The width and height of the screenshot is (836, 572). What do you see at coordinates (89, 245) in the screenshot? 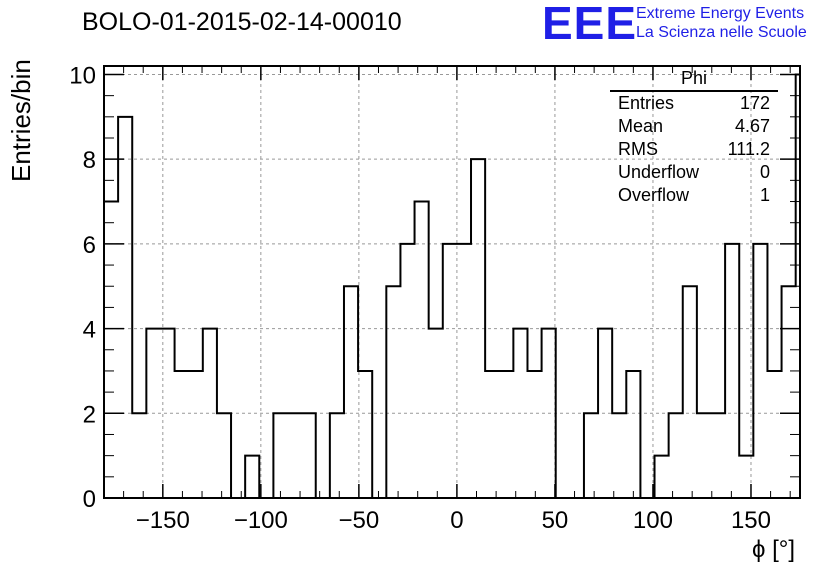
I see `y-tick-label: 6` at bounding box center [89, 245].